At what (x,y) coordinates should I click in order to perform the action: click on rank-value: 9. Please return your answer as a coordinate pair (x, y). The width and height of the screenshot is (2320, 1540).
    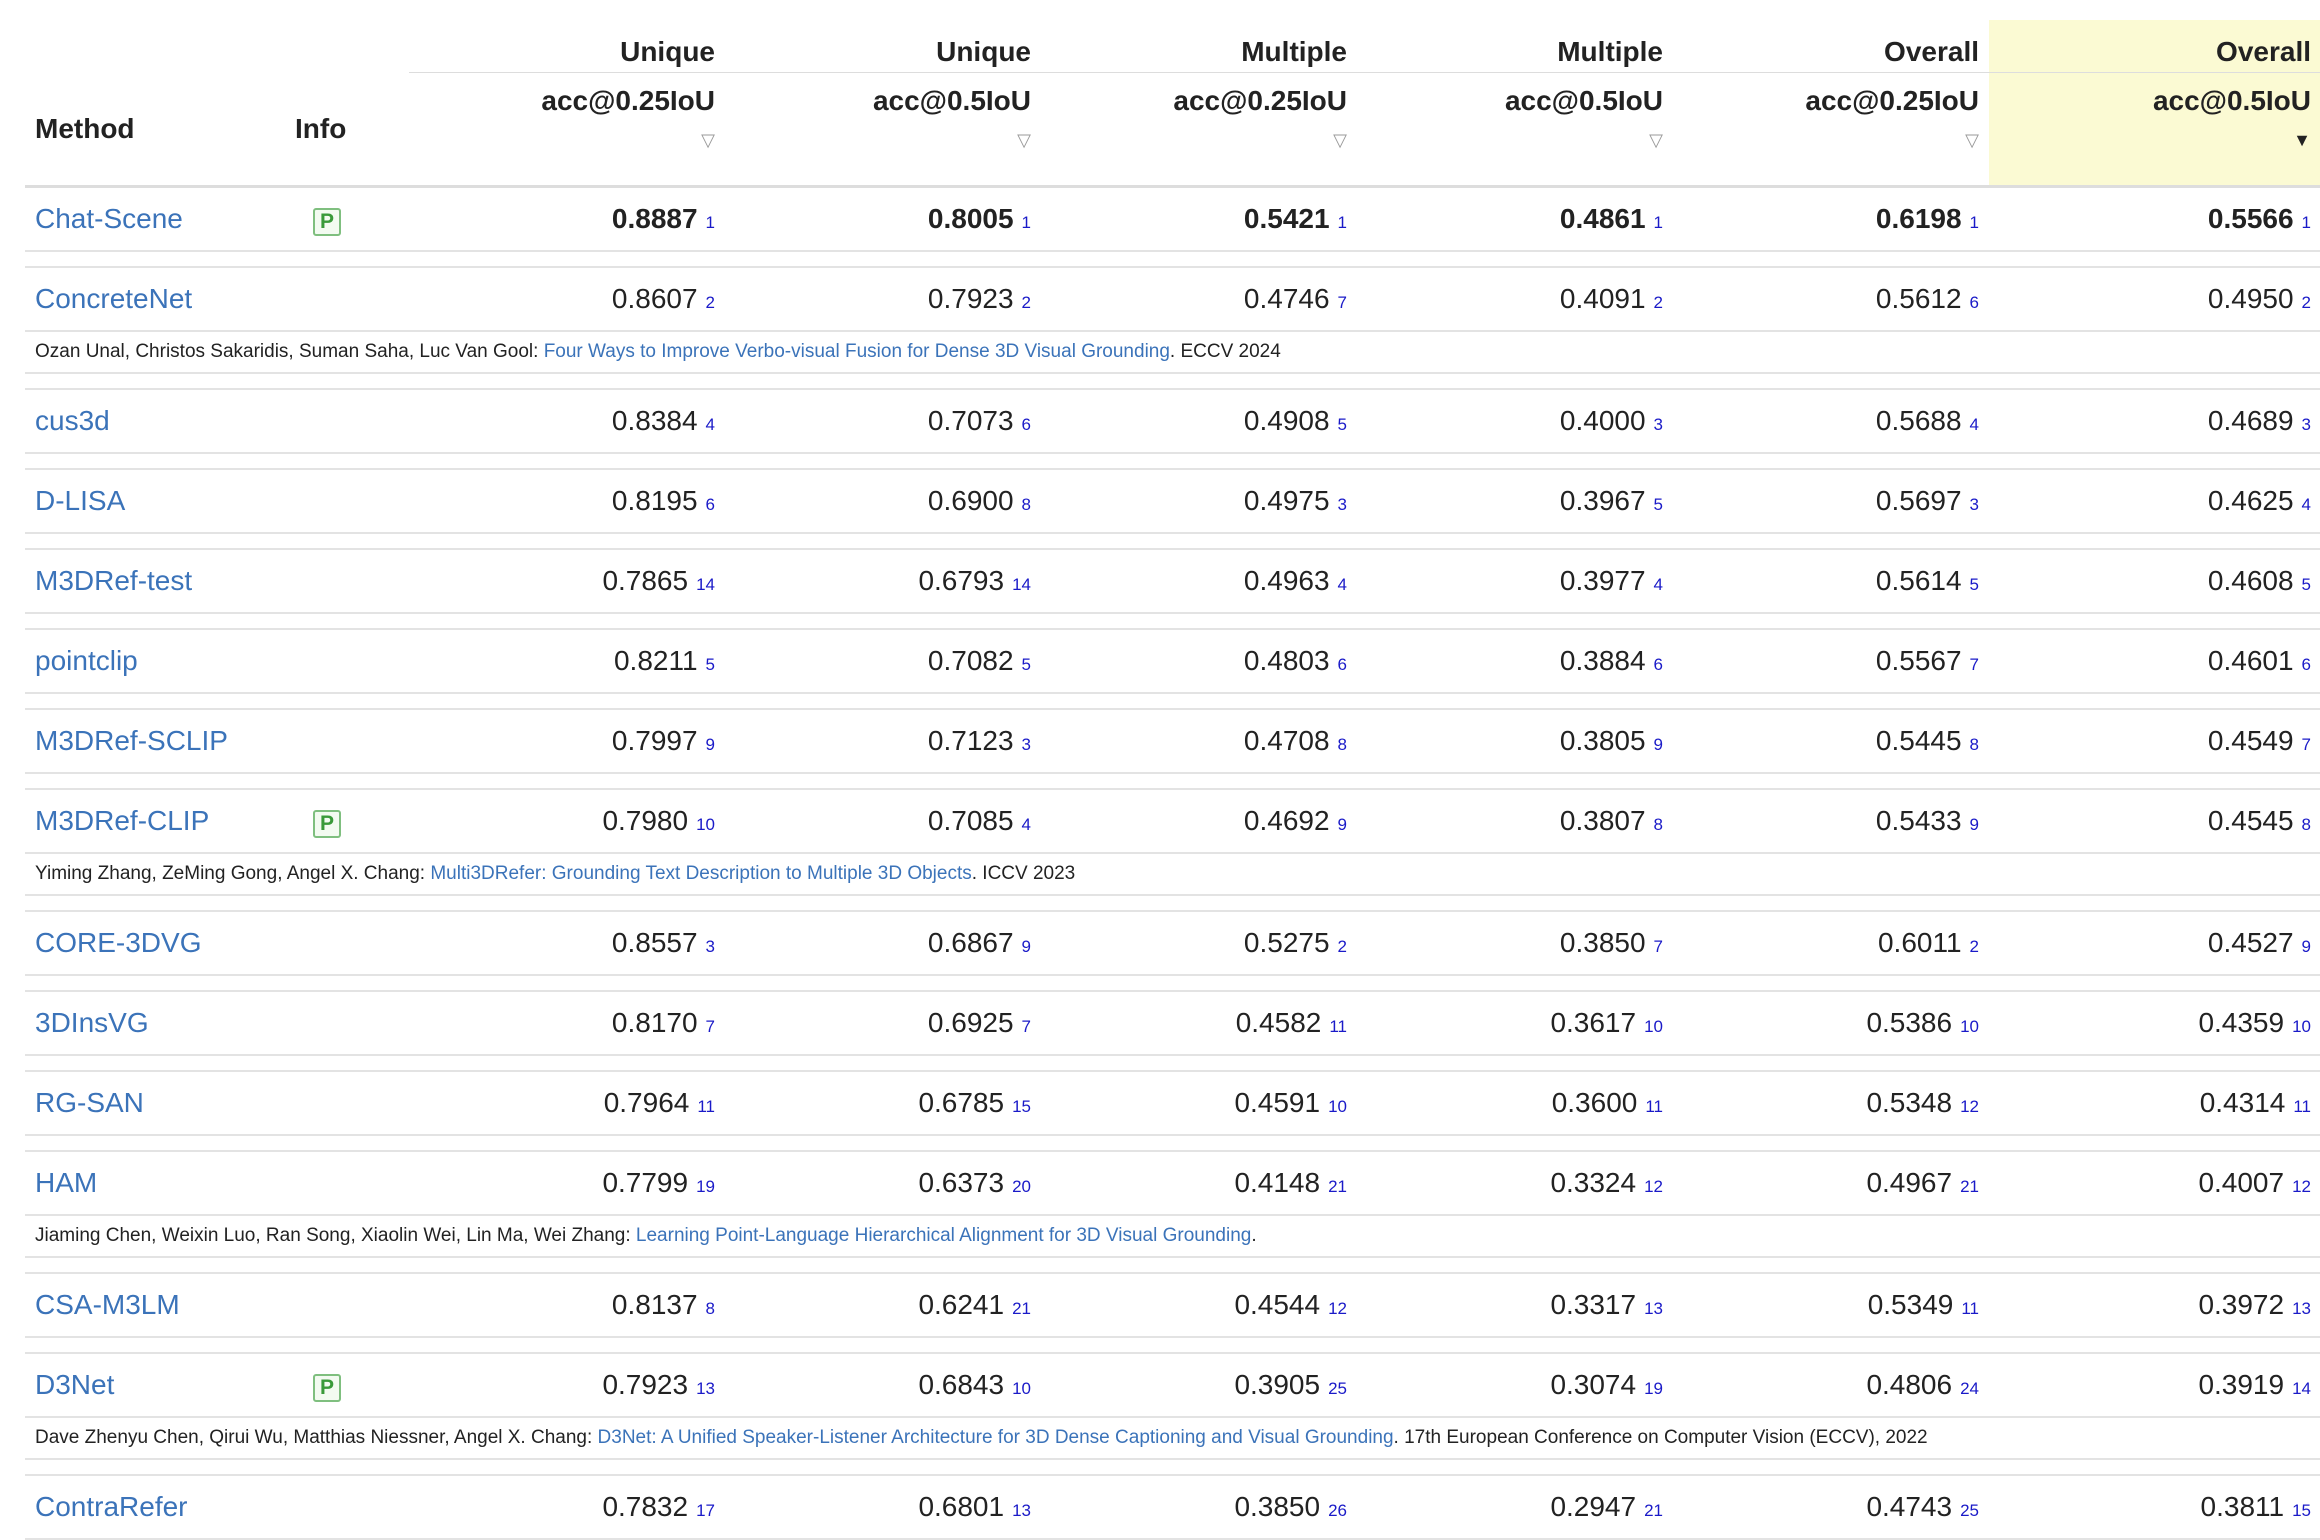
    Looking at the image, I should click on (710, 744).